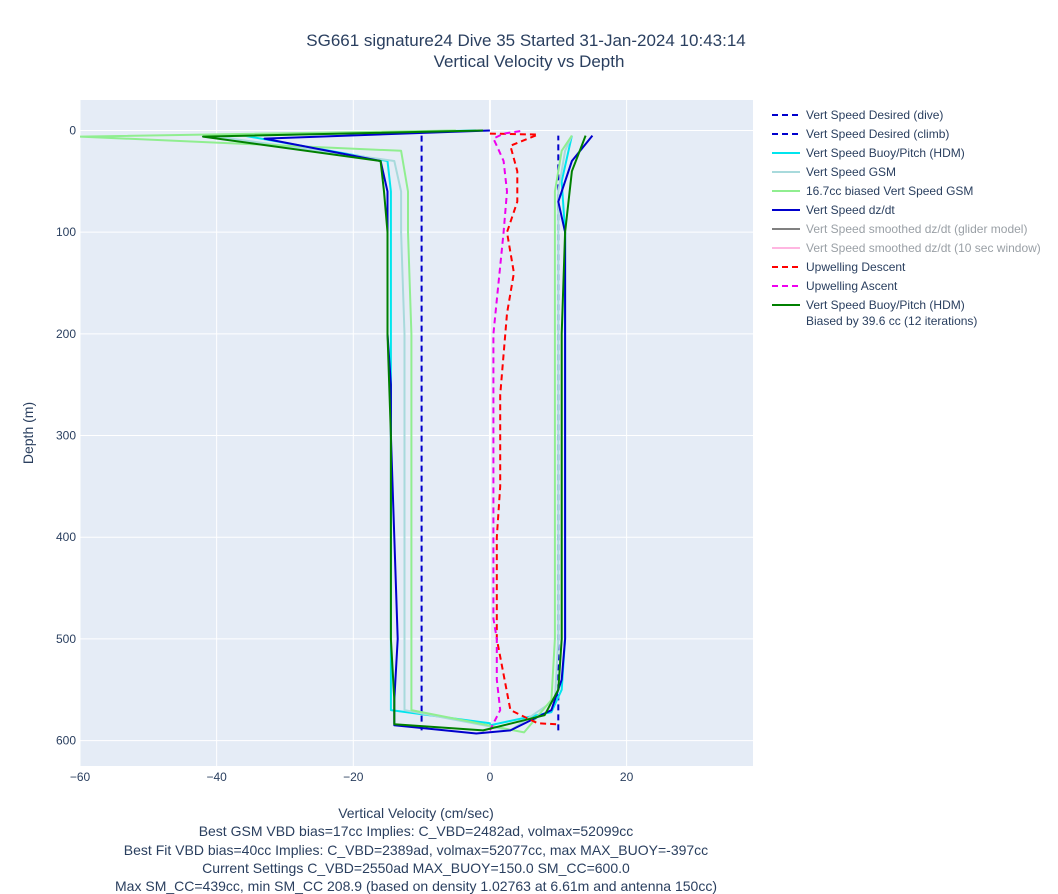  I want to click on x-axis-label: Vertical Velocity (cm/sec), so click(416, 813).